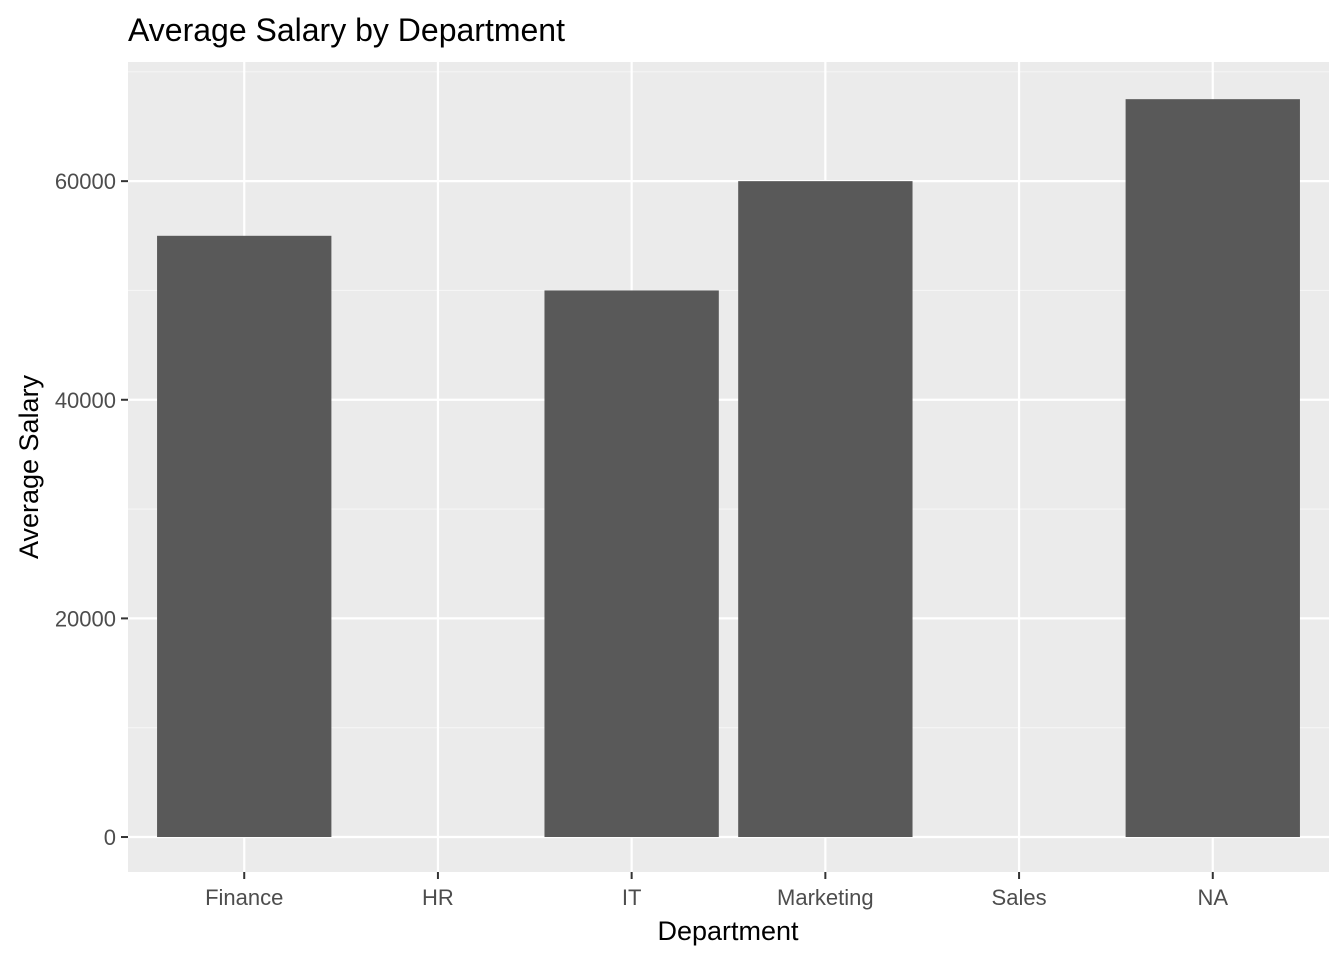 This screenshot has height=965, width=1344. I want to click on x-axis-ticks: Finance HR IT Marketing Sales NA, so click(716, 891).